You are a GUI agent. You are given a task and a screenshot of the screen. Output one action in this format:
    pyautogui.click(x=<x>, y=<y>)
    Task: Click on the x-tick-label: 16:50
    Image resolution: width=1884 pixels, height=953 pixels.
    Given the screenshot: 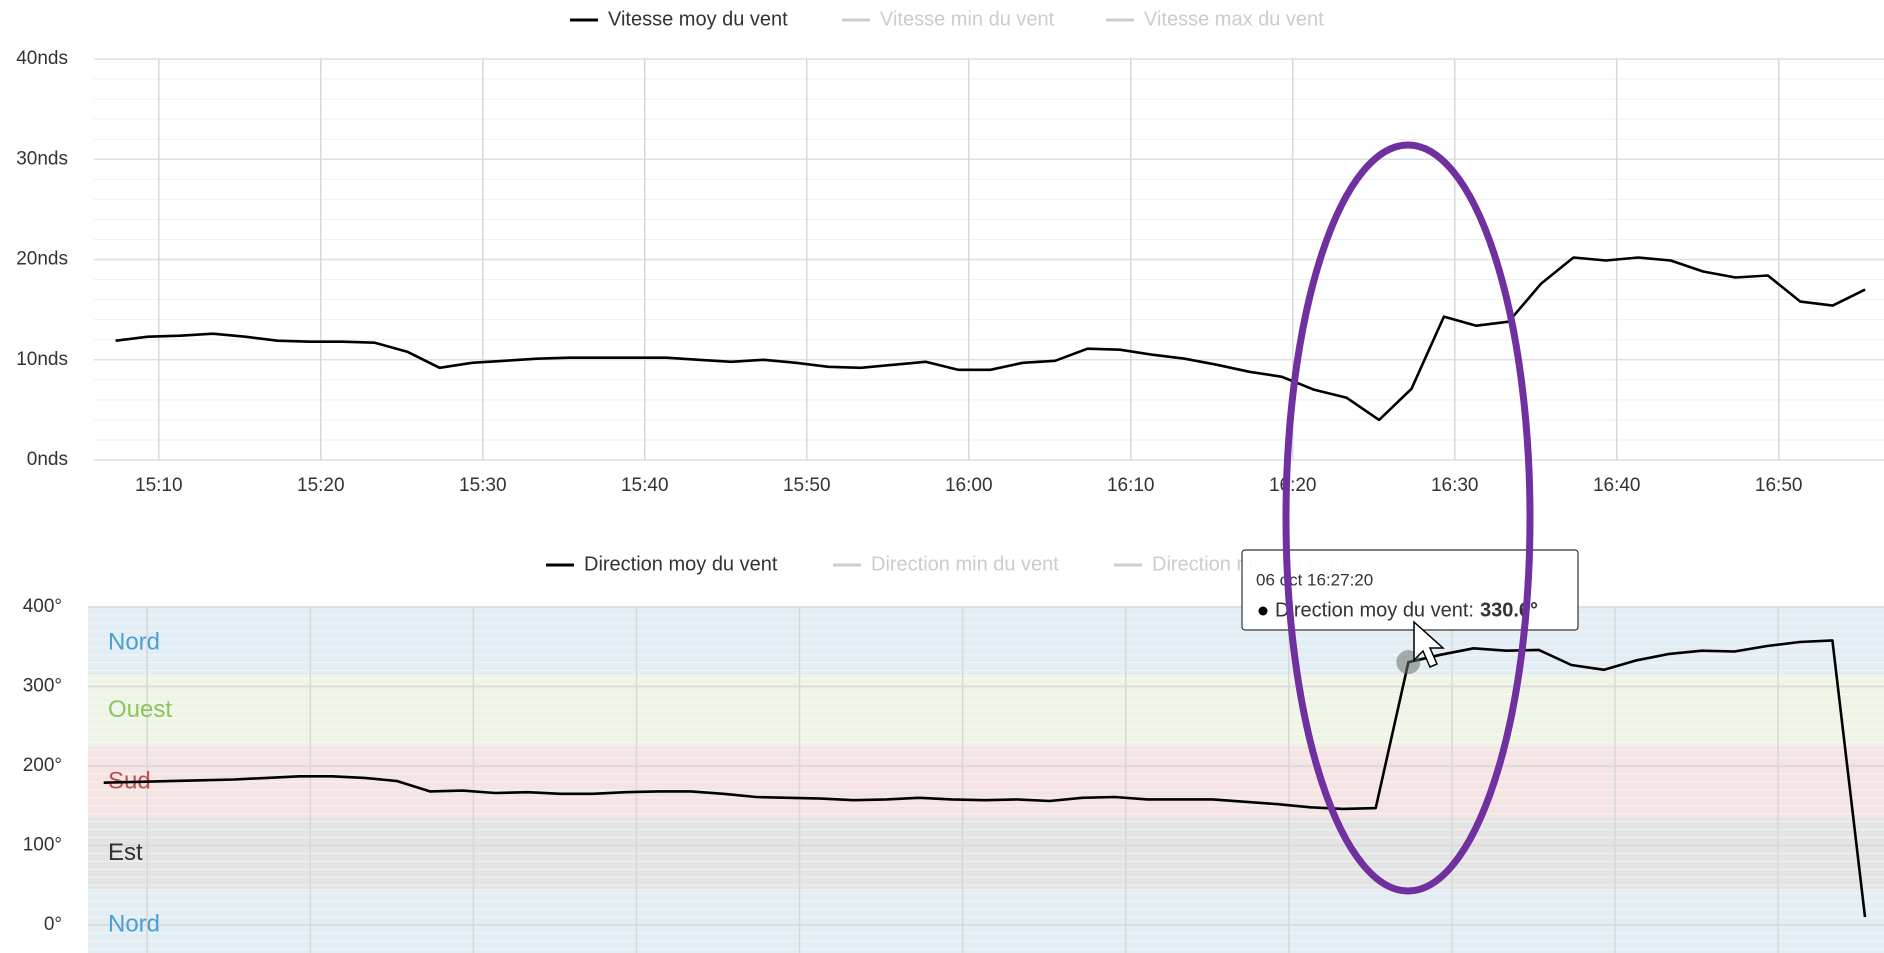 What is the action you would take?
    pyautogui.click(x=1779, y=485)
    